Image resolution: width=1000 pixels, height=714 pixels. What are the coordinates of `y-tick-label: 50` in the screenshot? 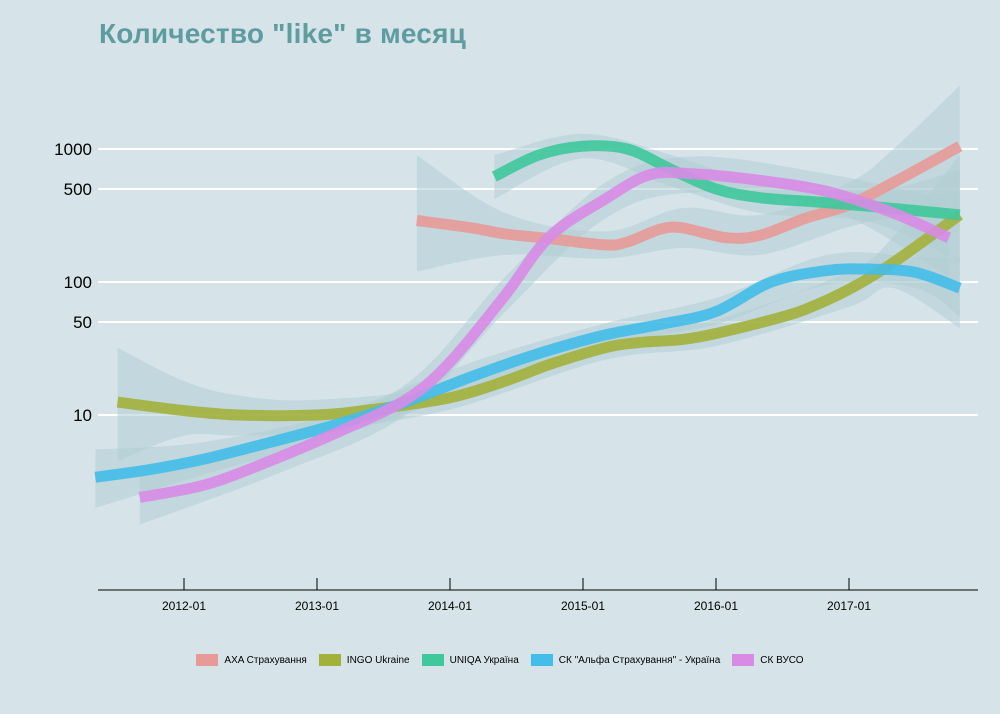 It's located at (82, 322).